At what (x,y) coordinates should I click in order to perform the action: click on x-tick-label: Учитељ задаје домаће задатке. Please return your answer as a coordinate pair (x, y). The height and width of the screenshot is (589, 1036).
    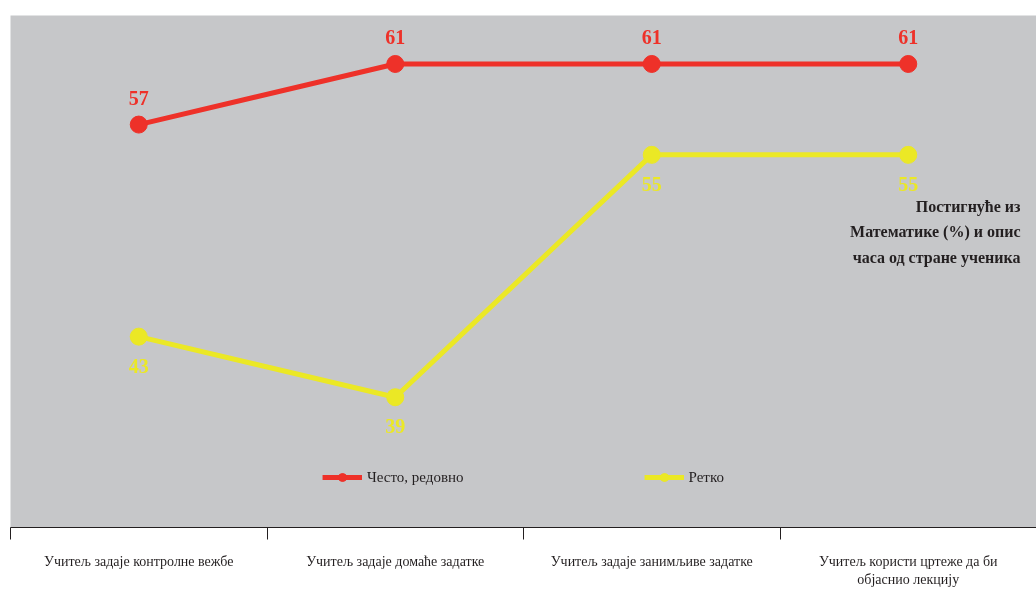
    Looking at the image, I should click on (395, 561).